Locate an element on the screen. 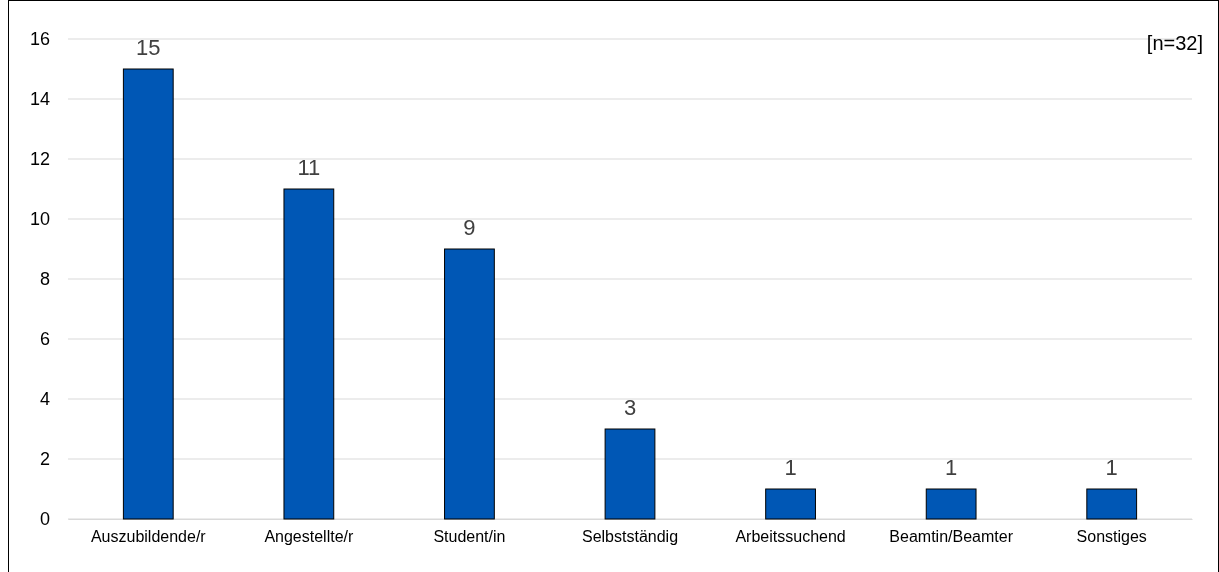 The image size is (1219, 572). x-tick-label: Arbeitssuchend is located at coordinates (790, 537).